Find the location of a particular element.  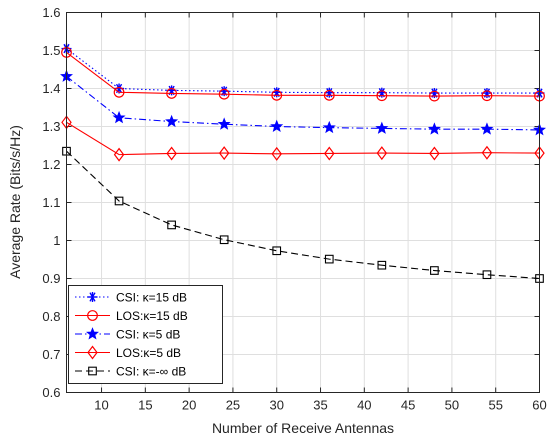

legend-entry: LOS:κ=15 dB is located at coordinates (131, 316).